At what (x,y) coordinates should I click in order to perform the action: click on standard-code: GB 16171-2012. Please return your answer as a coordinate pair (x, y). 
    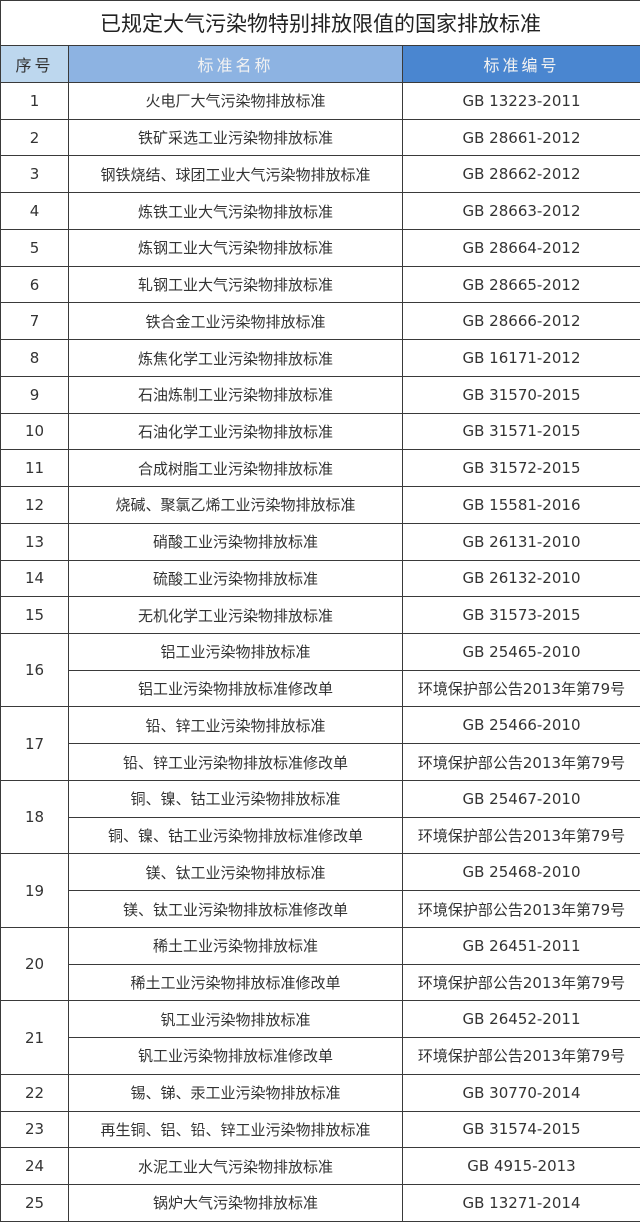
    Looking at the image, I should click on (521, 358).